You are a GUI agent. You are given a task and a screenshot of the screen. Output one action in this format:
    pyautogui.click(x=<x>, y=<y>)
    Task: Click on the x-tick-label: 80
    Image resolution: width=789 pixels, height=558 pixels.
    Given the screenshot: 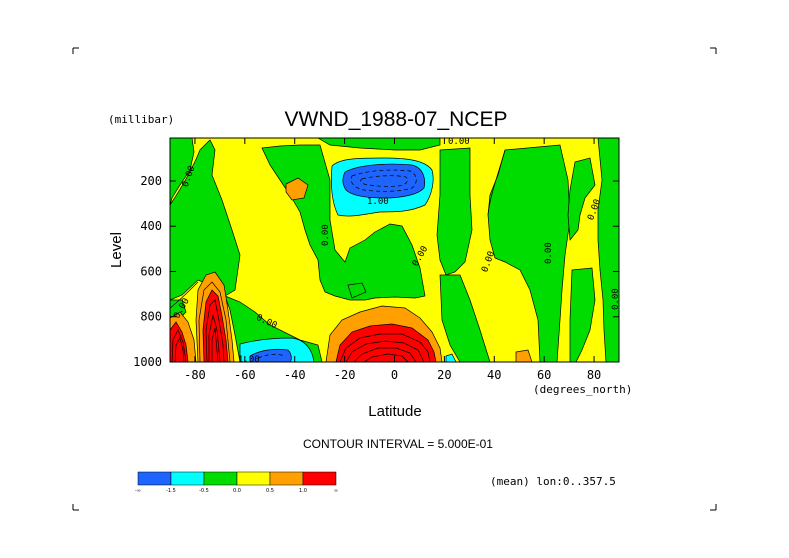 What is the action you would take?
    pyautogui.click(x=594, y=375)
    